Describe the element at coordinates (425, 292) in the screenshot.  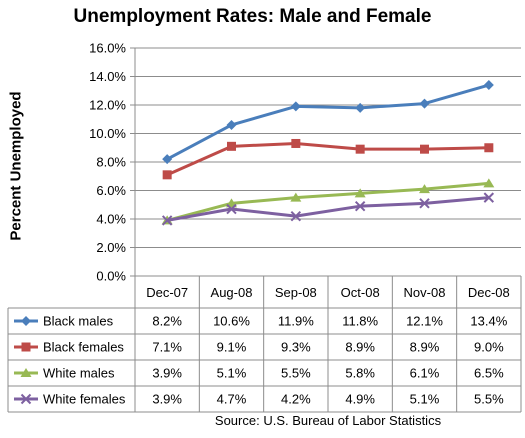
I see `x-tick-label: Nov-08` at that location.